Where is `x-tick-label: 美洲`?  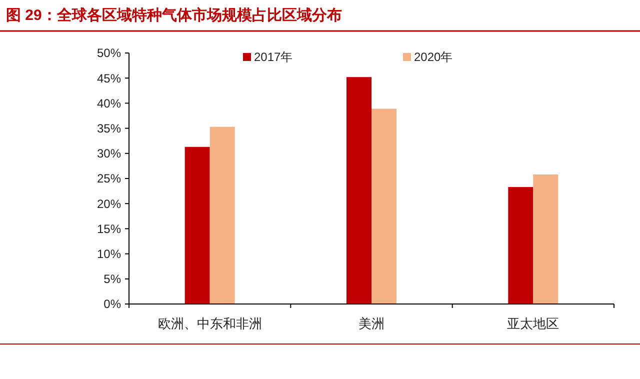
x-tick-label: 美洲 is located at coordinates (371, 323).